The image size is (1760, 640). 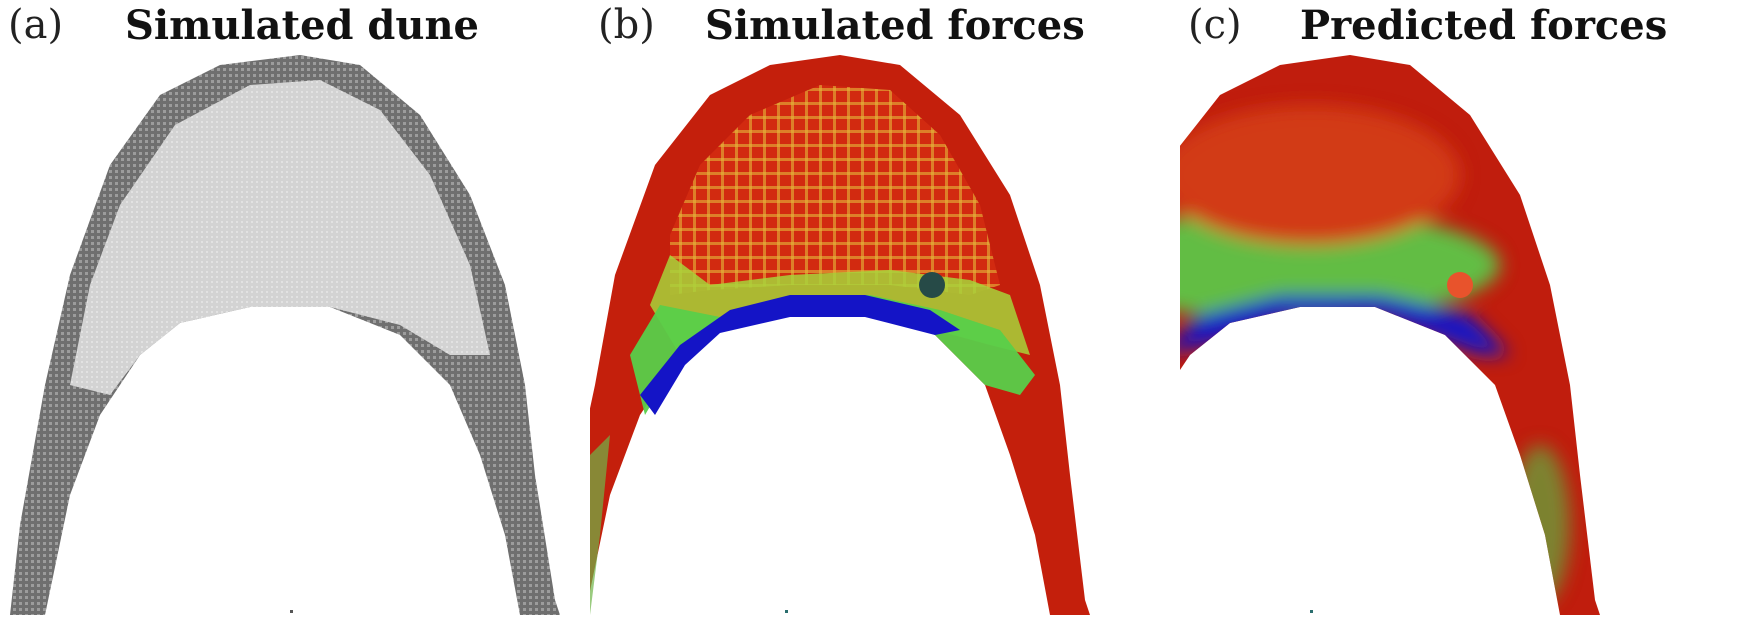 What do you see at coordinates (626, 25) in the screenshot?
I see `panel-tag: (b)` at bounding box center [626, 25].